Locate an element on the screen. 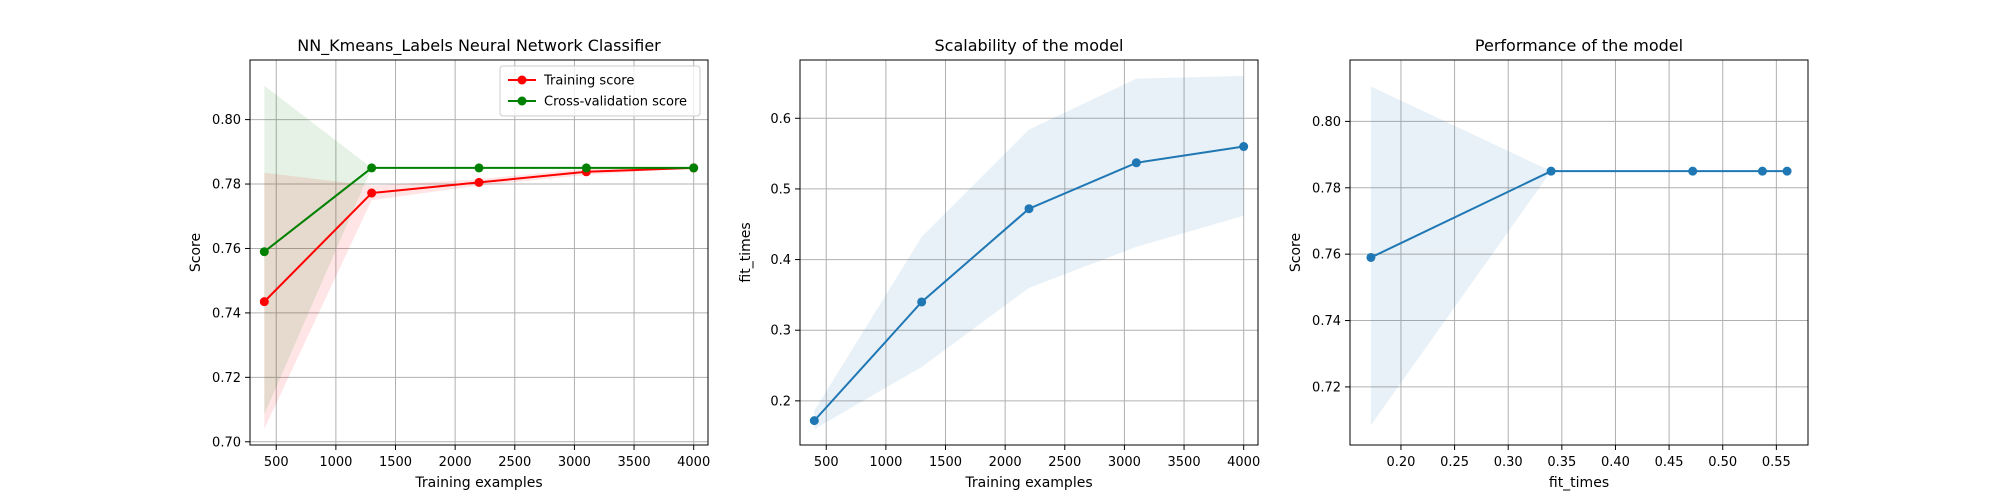 The image size is (2000, 500). x-tick-label: 0.50 is located at coordinates (1722, 462).